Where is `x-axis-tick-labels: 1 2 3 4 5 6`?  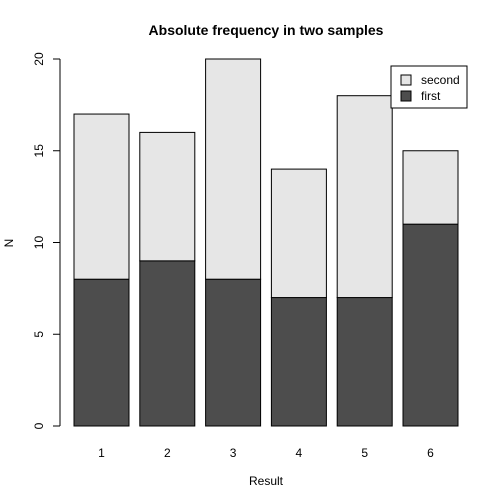
x-axis-tick-labels: 1 2 3 4 5 6 is located at coordinates (266, 453).